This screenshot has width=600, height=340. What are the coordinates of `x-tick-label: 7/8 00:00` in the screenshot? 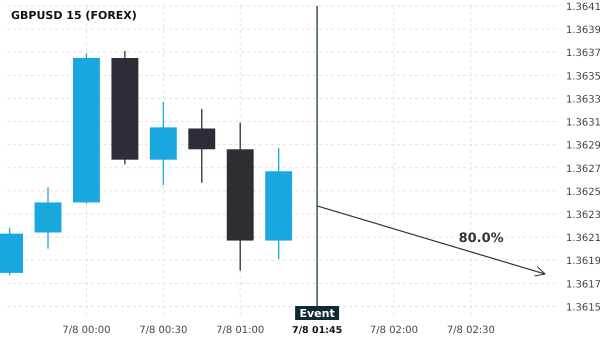 It's located at (86, 330).